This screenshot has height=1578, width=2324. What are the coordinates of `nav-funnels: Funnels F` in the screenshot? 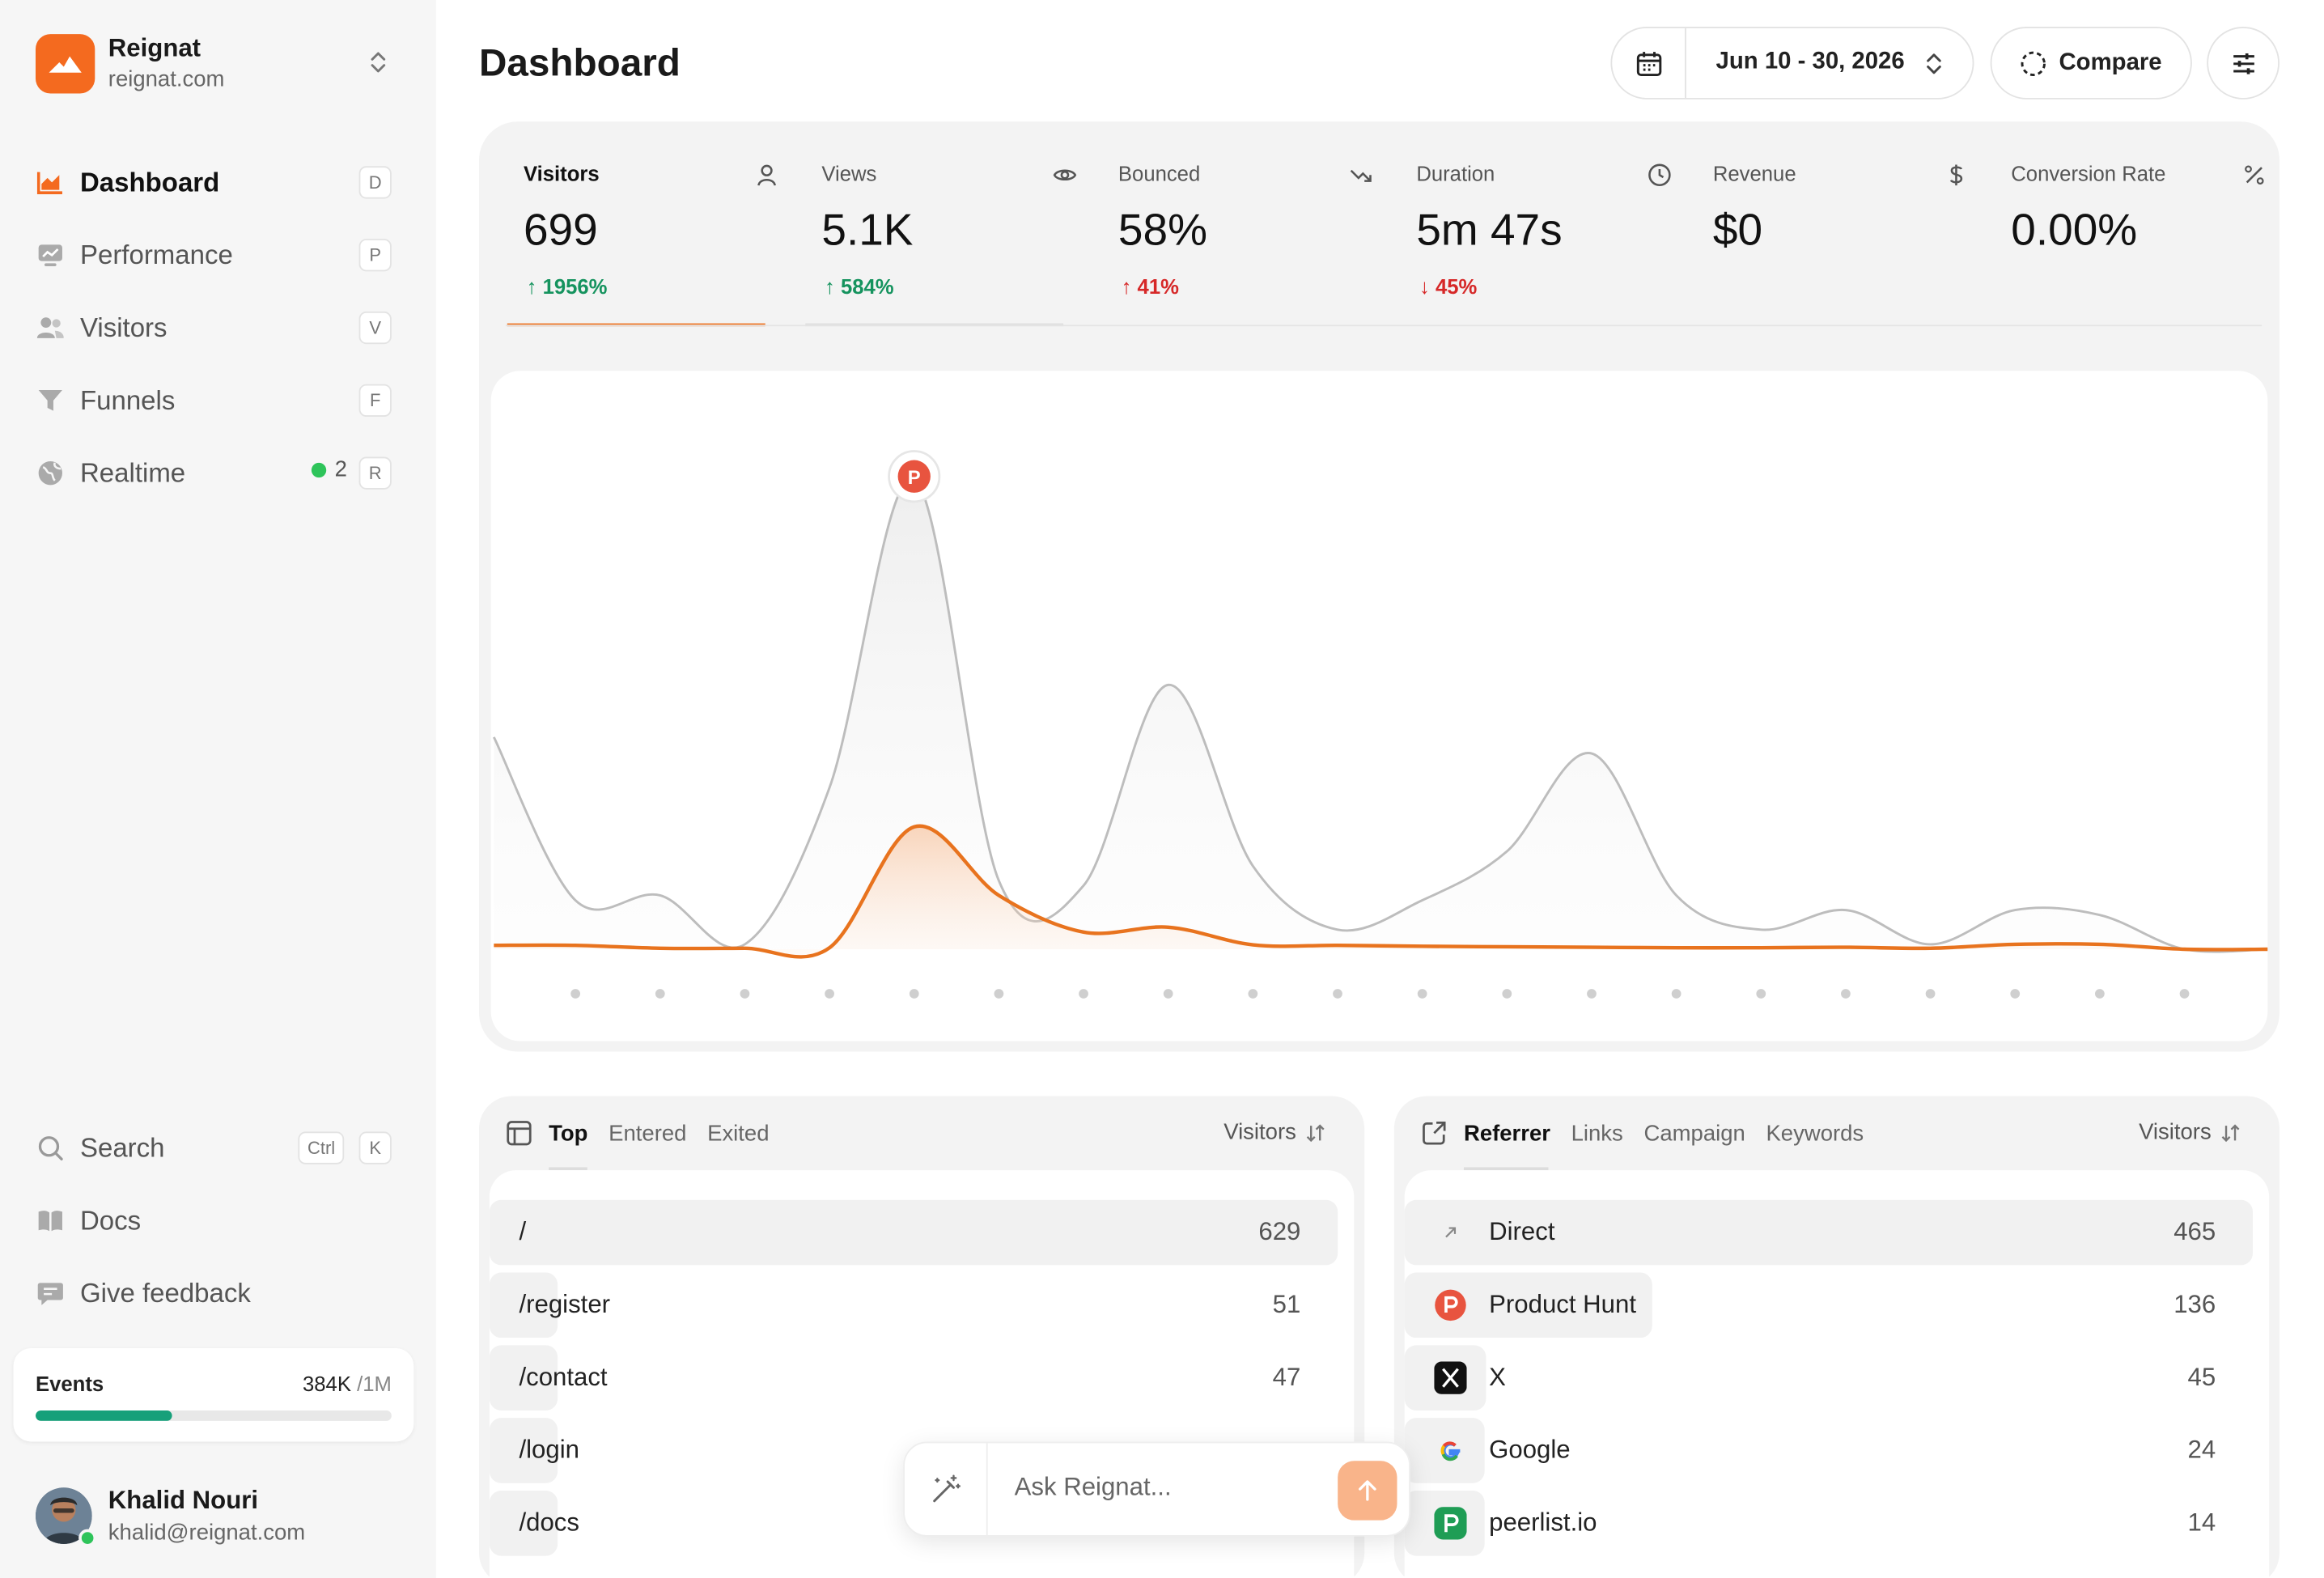 It's located at (214, 401).